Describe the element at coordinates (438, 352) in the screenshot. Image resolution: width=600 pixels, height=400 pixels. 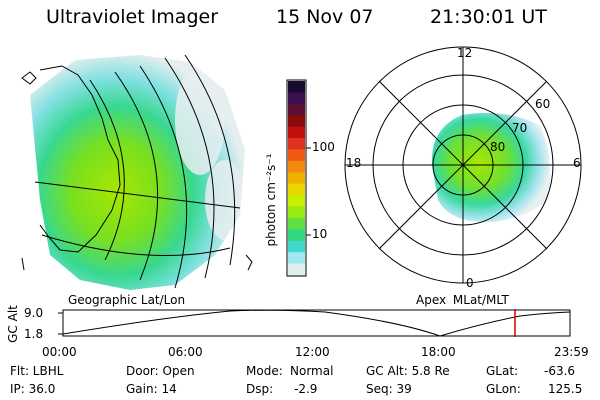
I see `time-tick-1800: 18:00` at that location.